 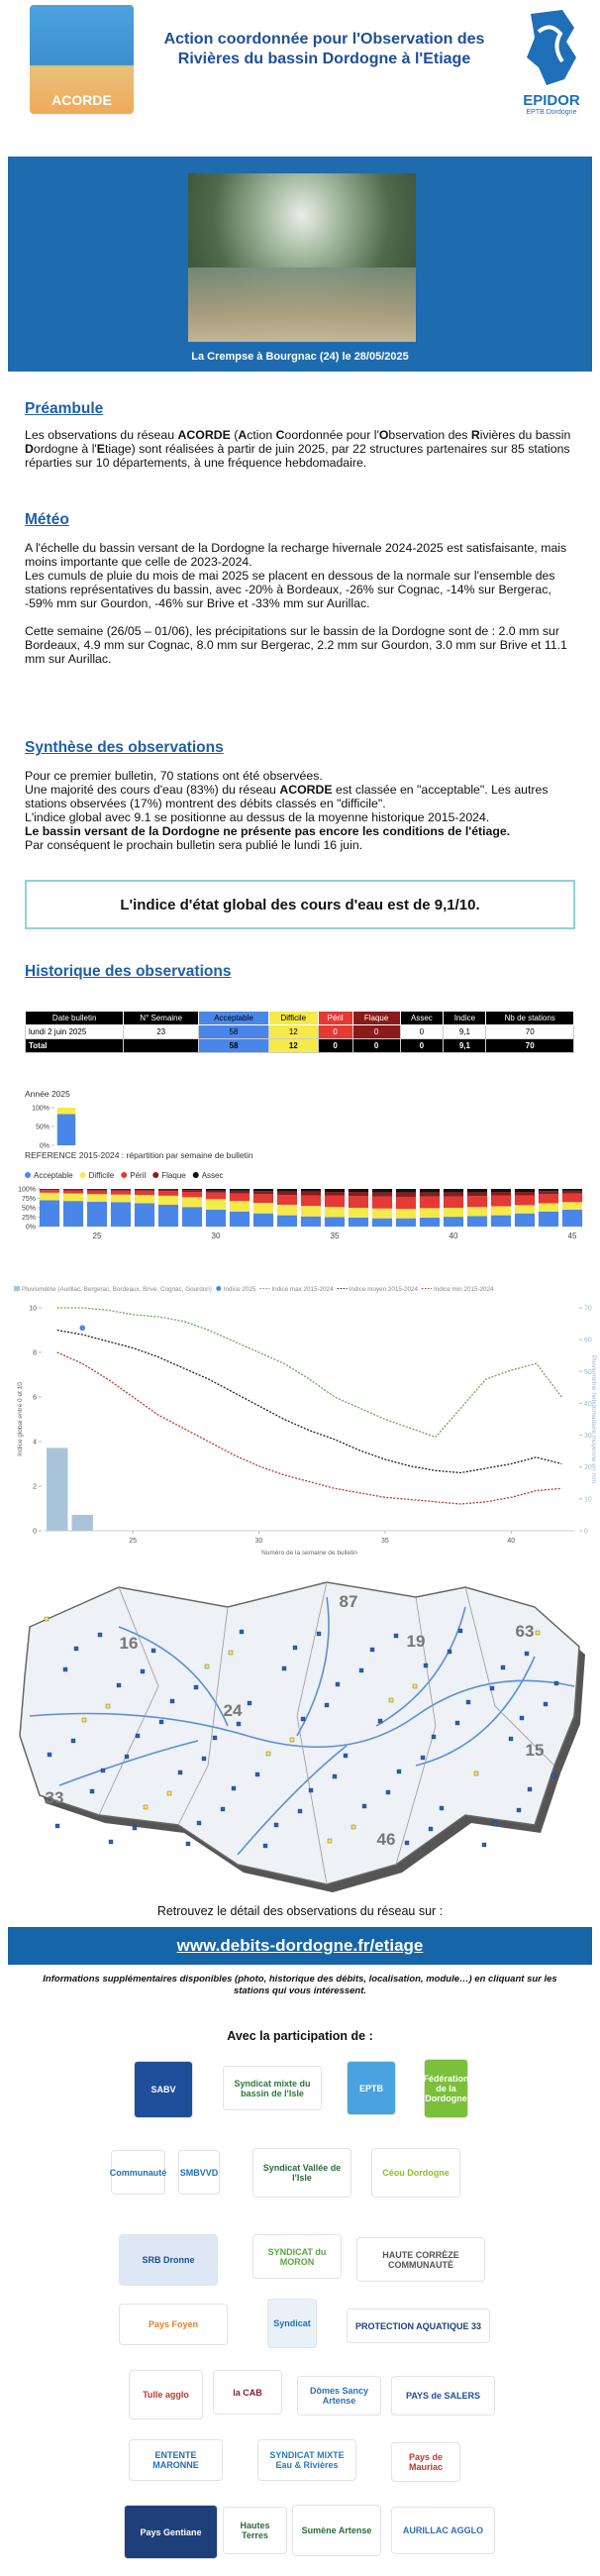 I want to click on header-cell: Acceptable, so click(x=233, y=1018).